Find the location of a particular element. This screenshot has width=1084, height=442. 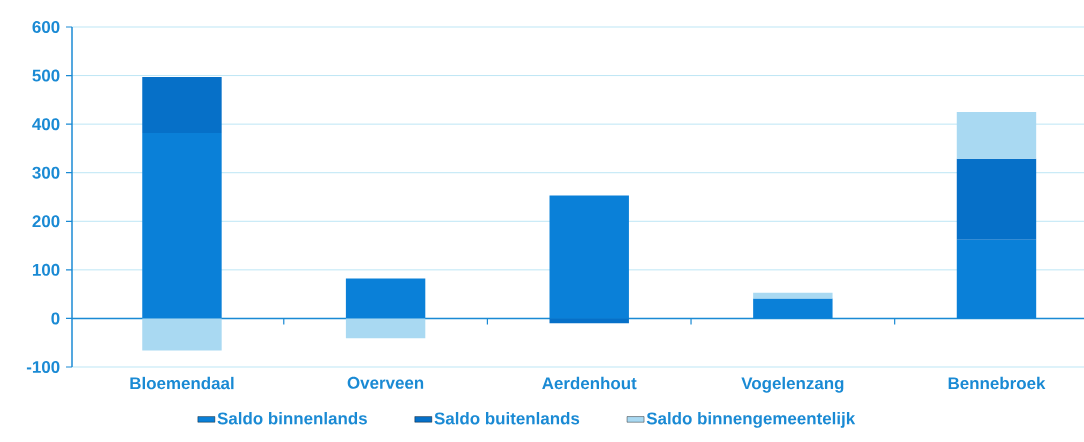

x-tick-label: Bloemendaal is located at coordinates (182, 383).